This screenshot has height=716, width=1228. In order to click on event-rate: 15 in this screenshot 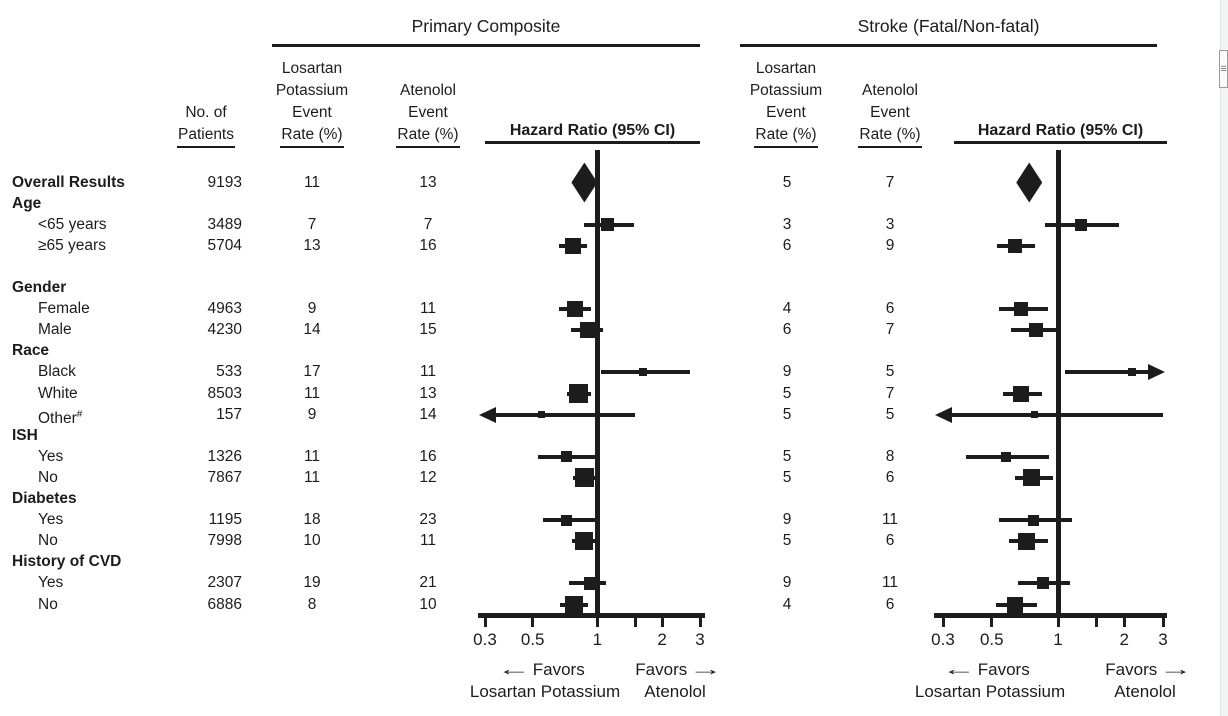, I will do `click(428, 330)`.